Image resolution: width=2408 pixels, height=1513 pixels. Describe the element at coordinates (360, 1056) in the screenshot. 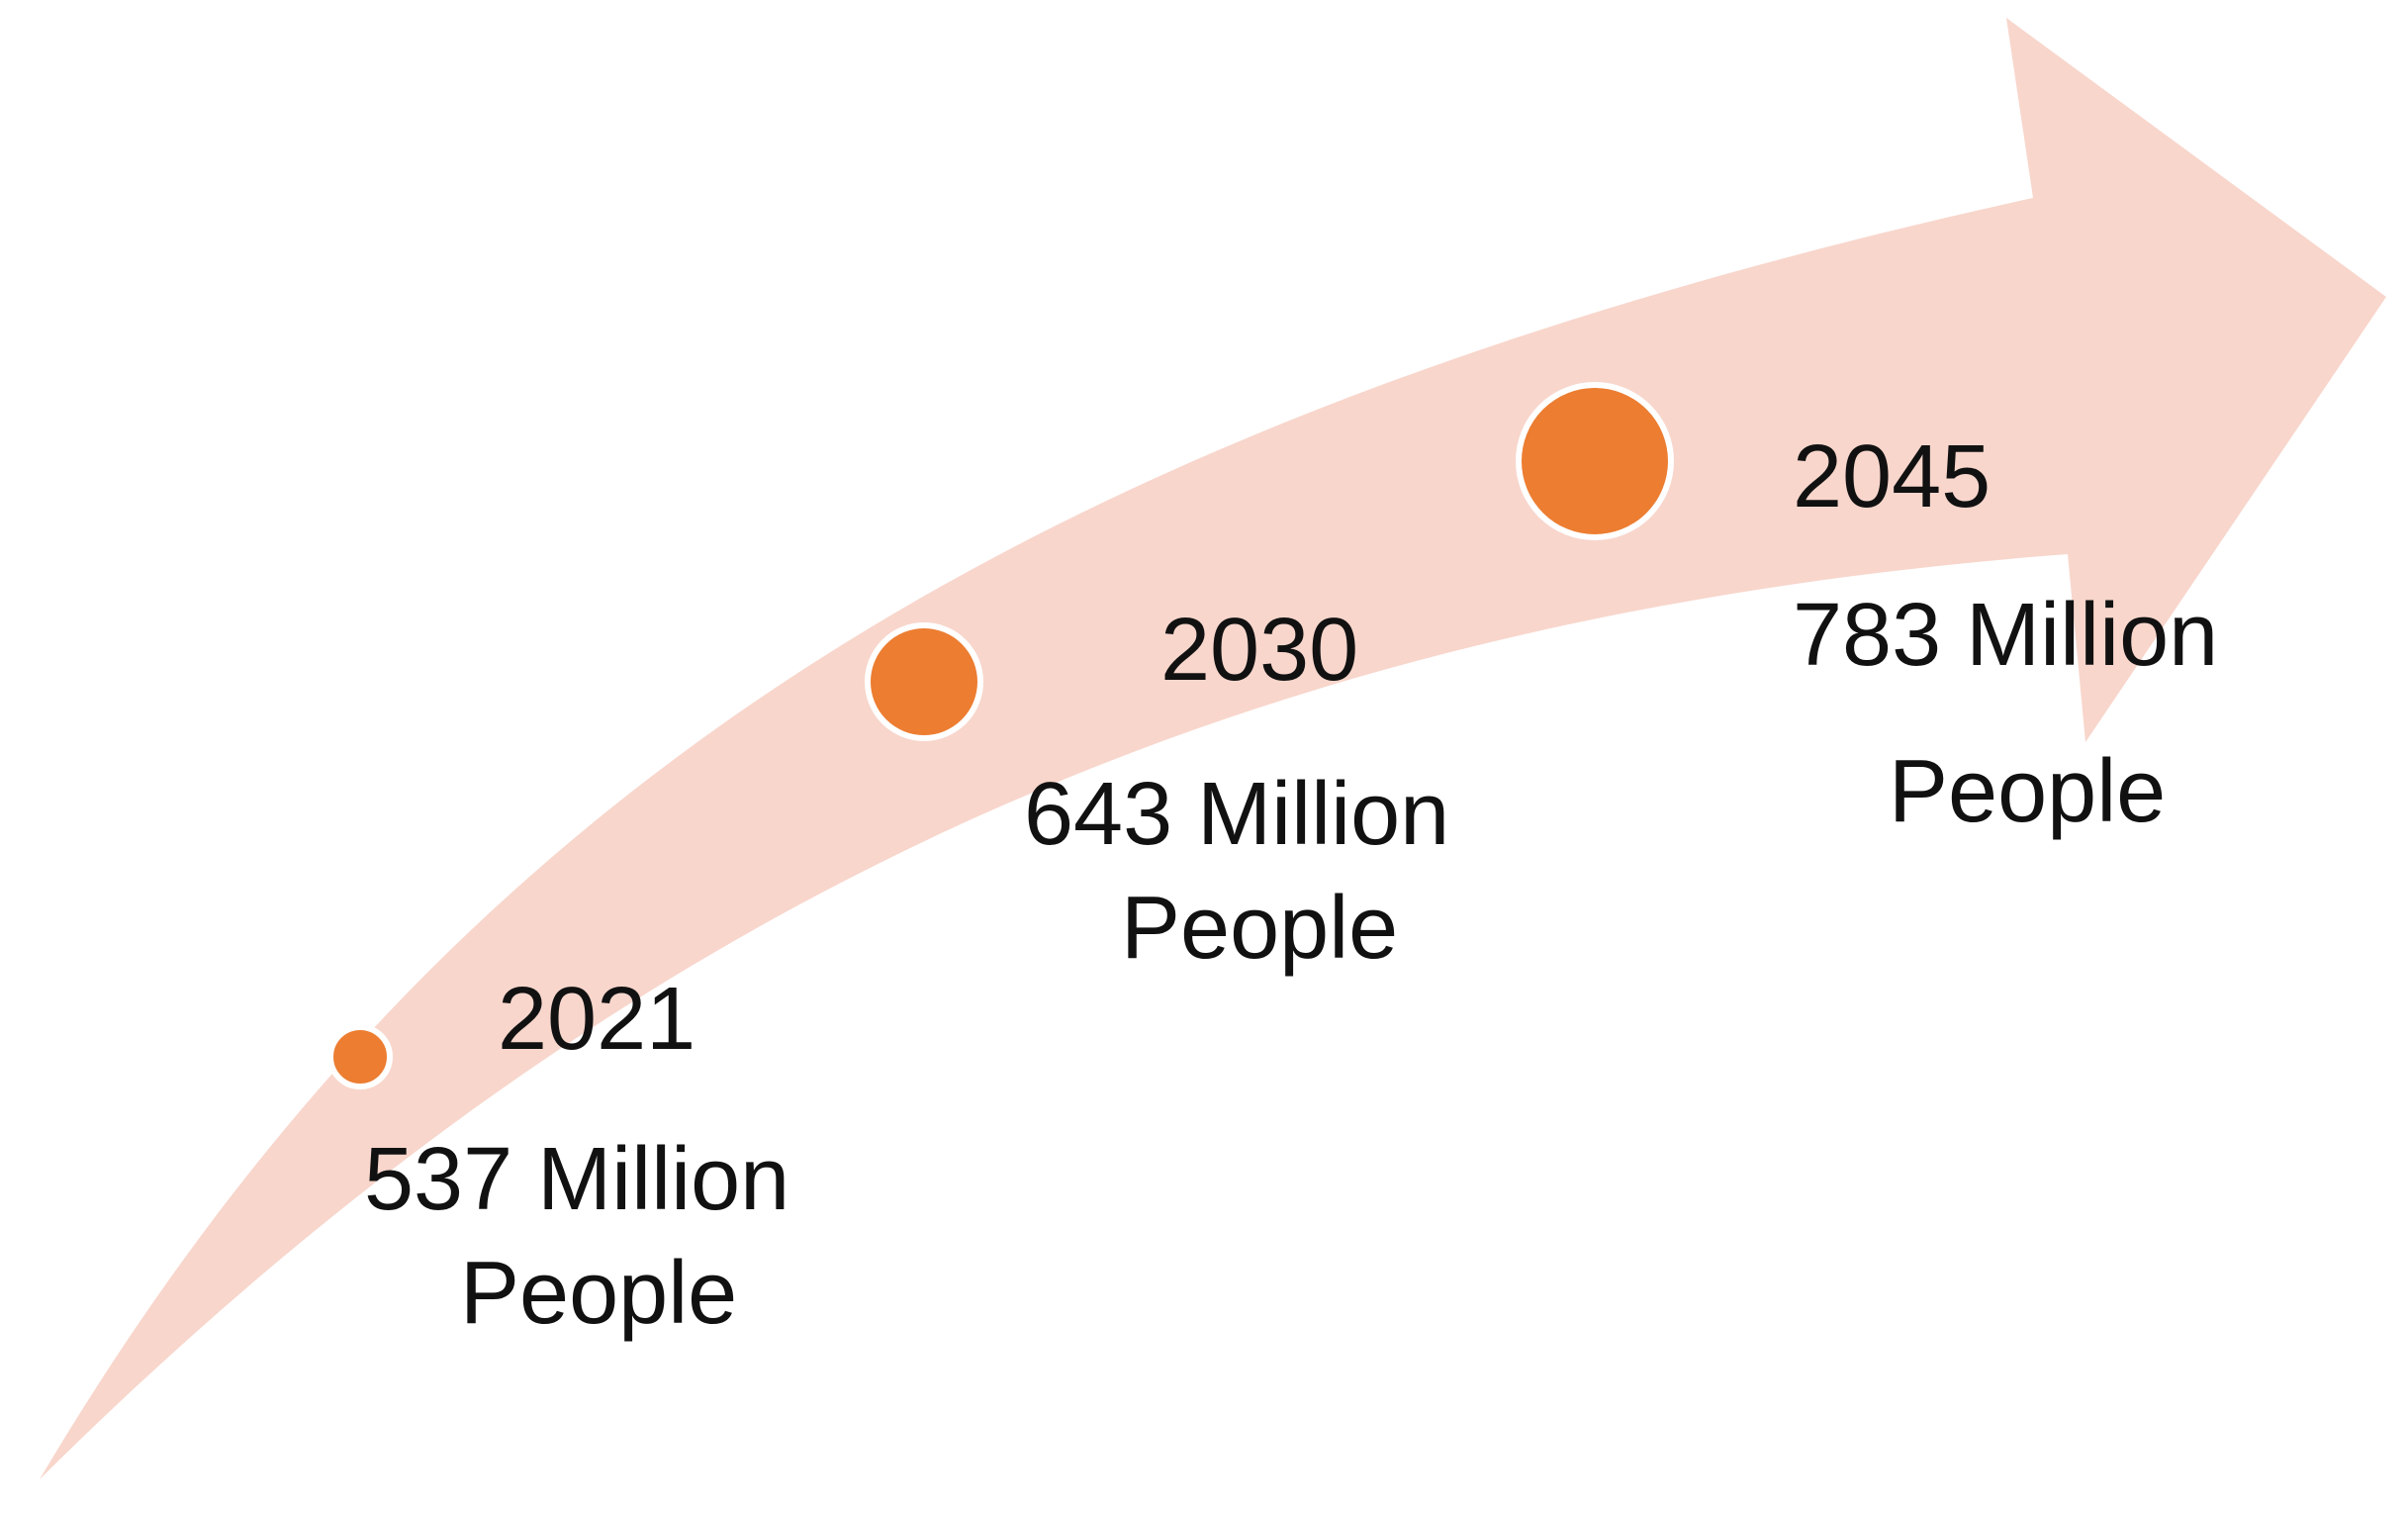

I see `milestone-dot-2021` at that location.